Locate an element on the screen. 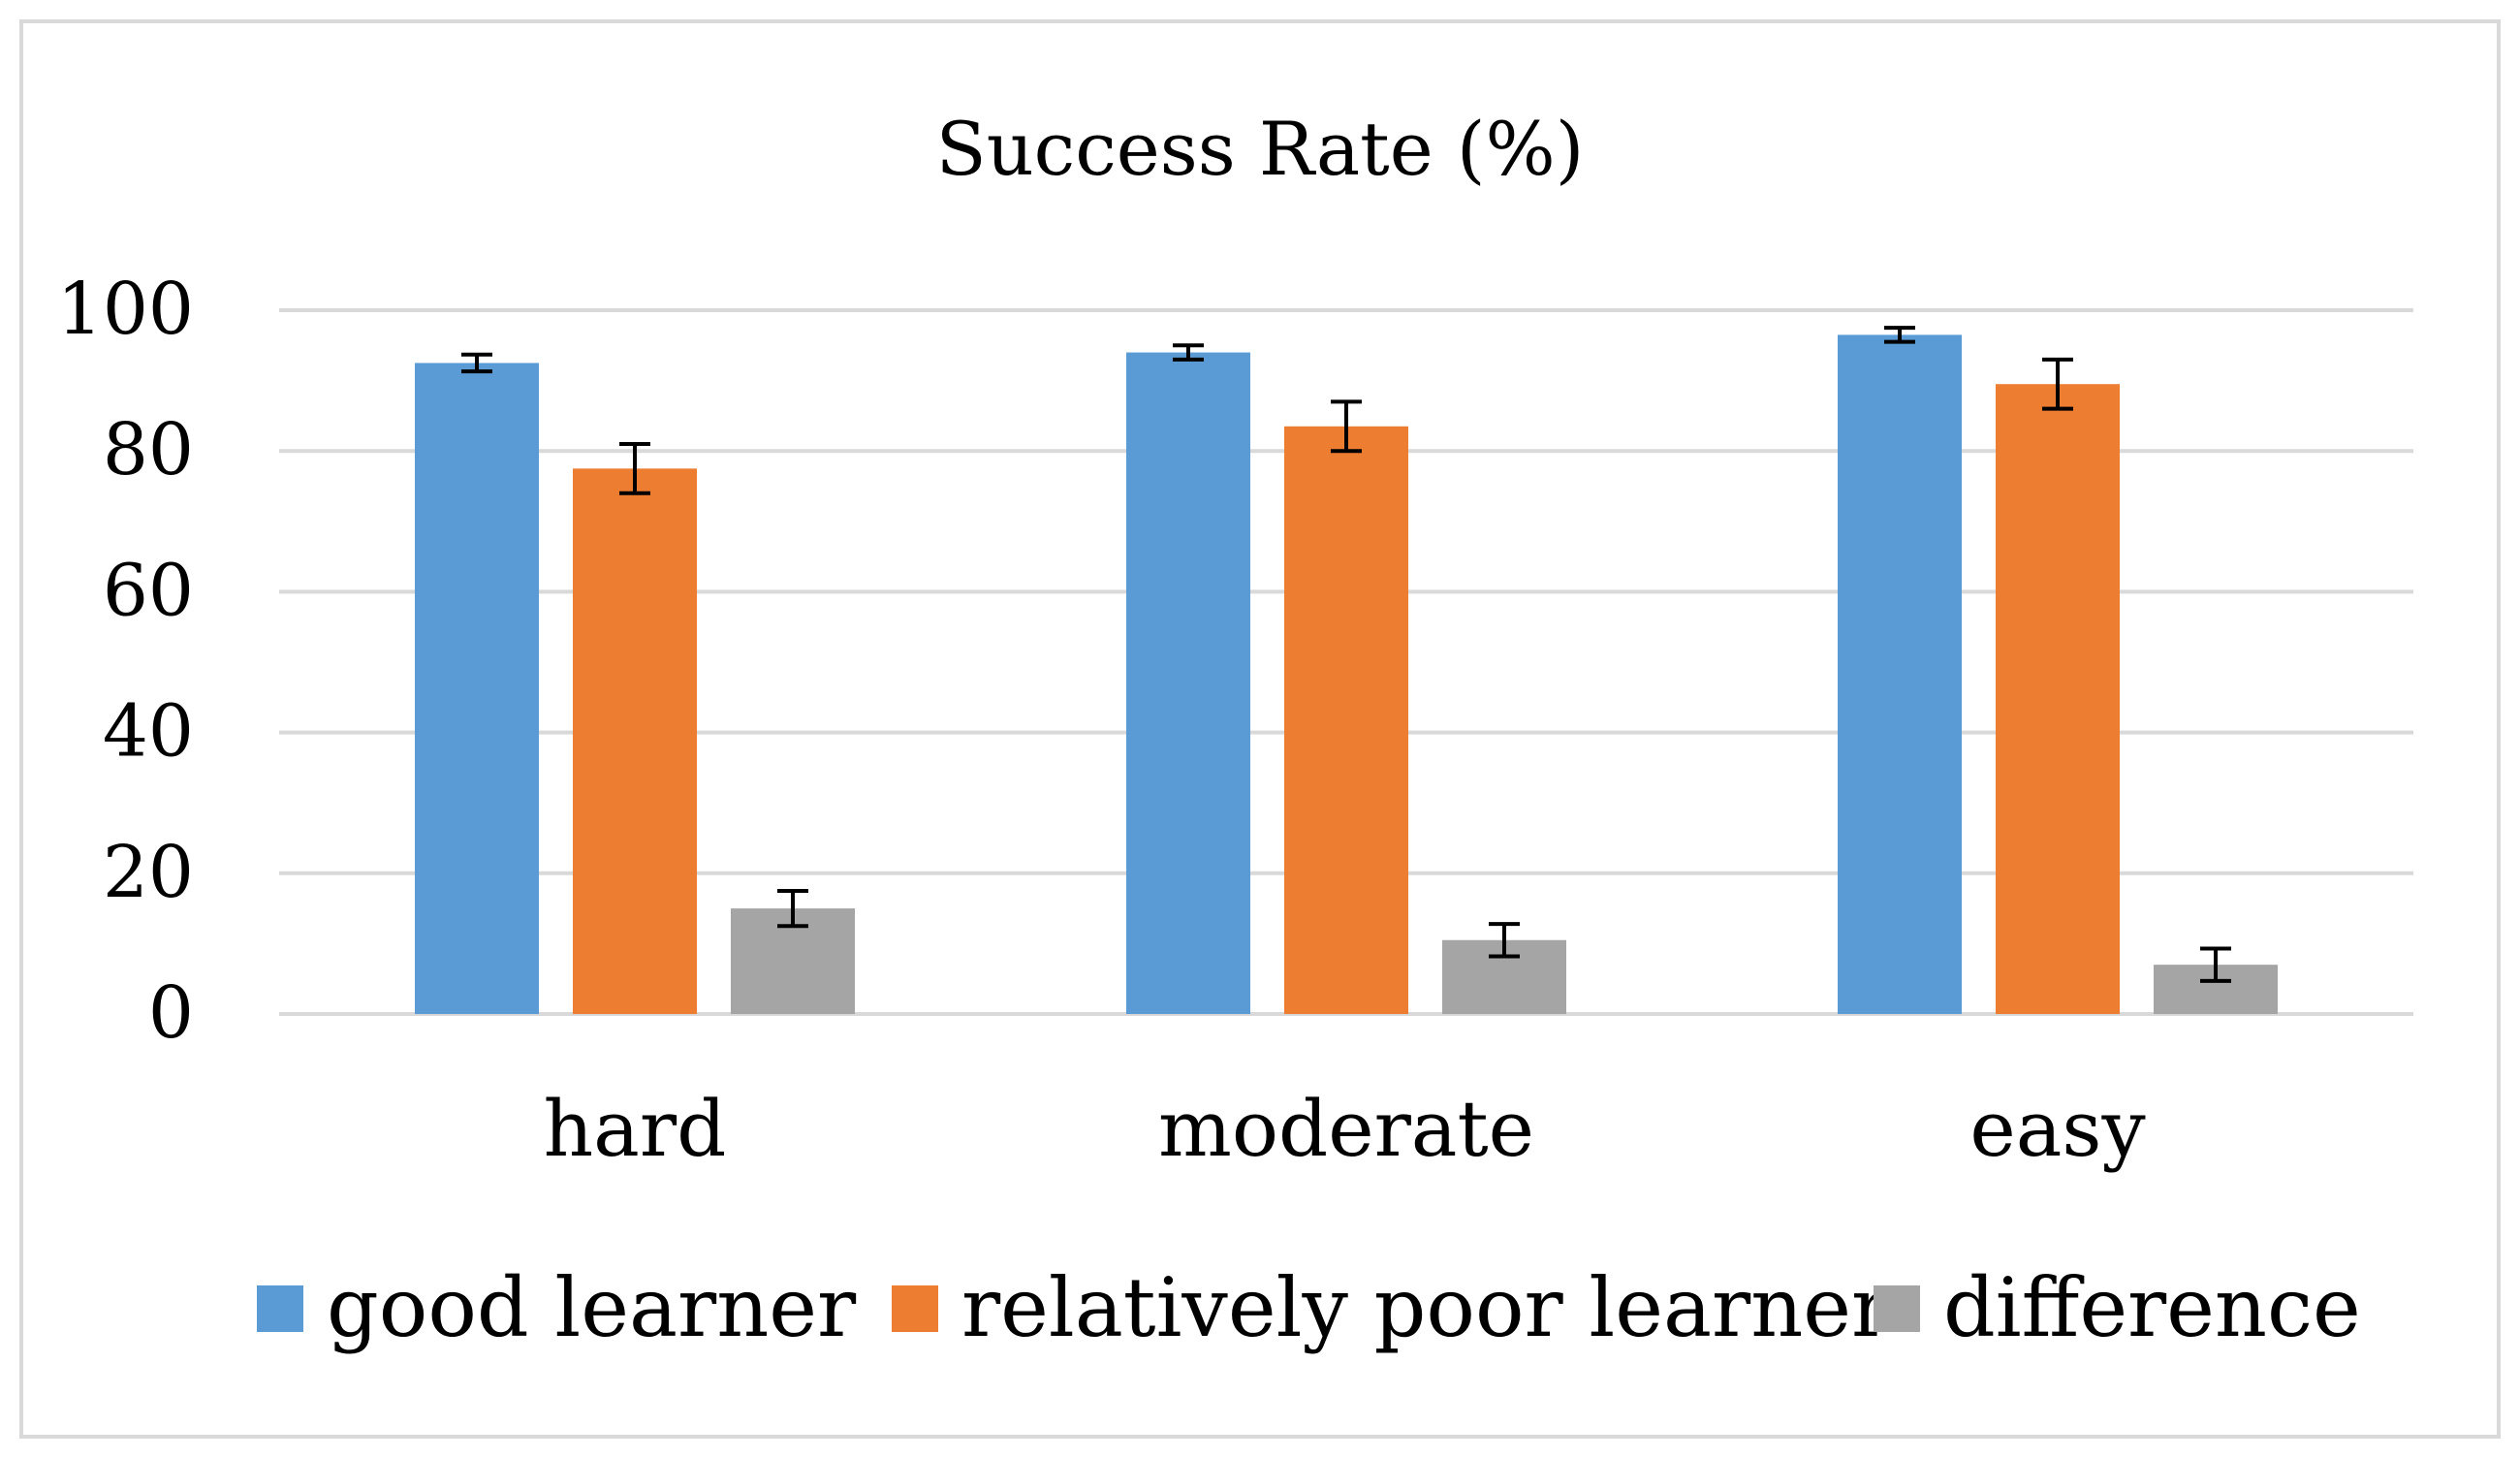 The height and width of the screenshot is (1458, 2520). error-bar-difference-easy is located at coordinates (2215, 964).